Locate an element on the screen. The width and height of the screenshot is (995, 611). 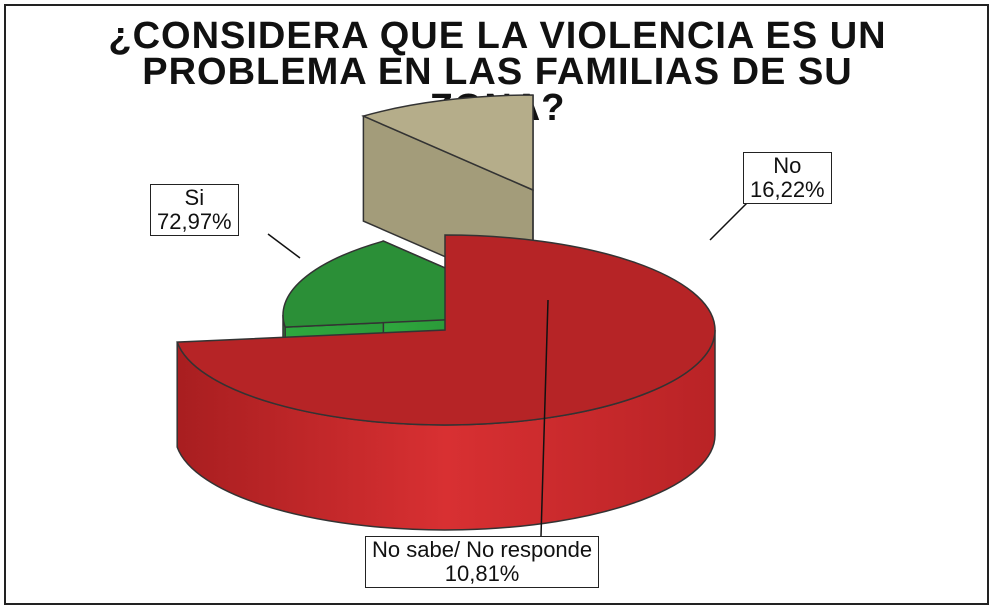
leader-line-no-sabe is located at coordinates (544, 418).